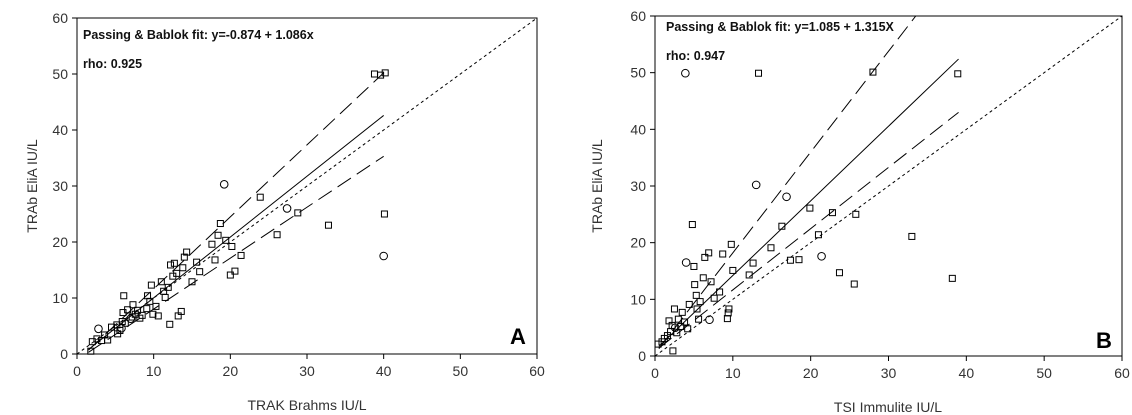 Image resolution: width=1132 pixels, height=415 pixels. I want to click on y-tick-label: 50, so click(638, 73).